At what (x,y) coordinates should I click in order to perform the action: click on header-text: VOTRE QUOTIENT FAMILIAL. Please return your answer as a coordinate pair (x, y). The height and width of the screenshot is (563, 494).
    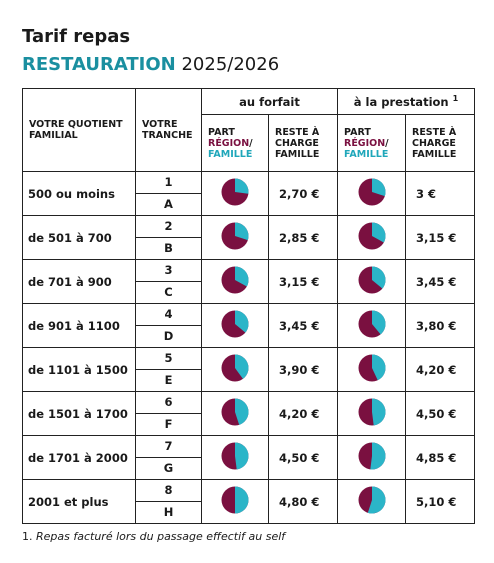
    Looking at the image, I should click on (76, 130).